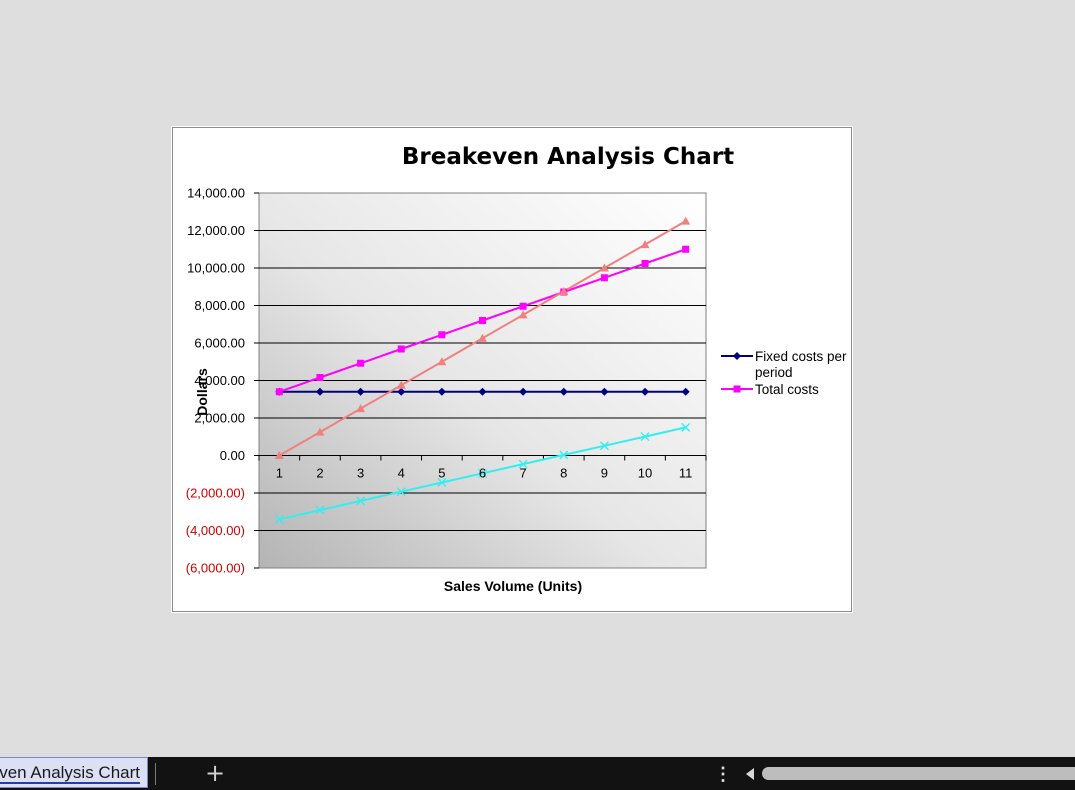 This screenshot has height=790, width=1075. What do you see at coordinates (216, 193) in the screenshot?
I see `y-tick-label: 14,000.00` at bounding box center [216, 193].